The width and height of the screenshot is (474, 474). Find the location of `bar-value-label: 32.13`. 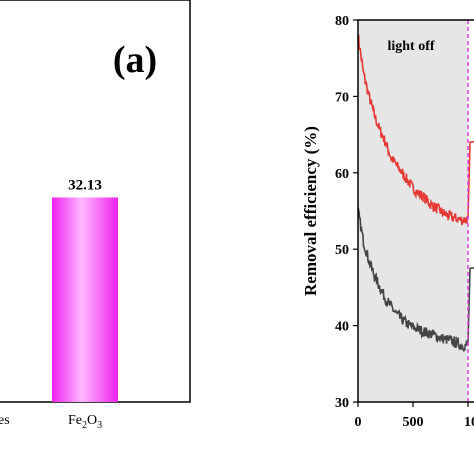

bar-value-label: 32.13 is located at coordinates (85, 185).